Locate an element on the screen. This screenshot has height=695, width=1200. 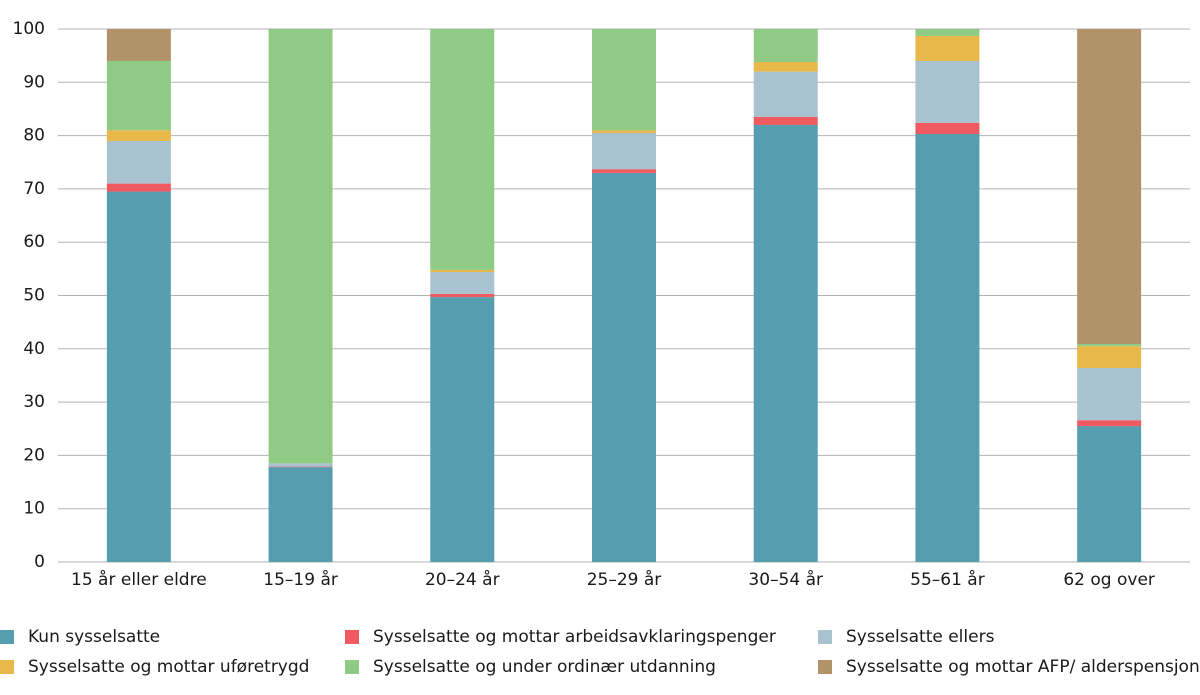
y-tick-label: 50 is located at coordinates (34, 296).